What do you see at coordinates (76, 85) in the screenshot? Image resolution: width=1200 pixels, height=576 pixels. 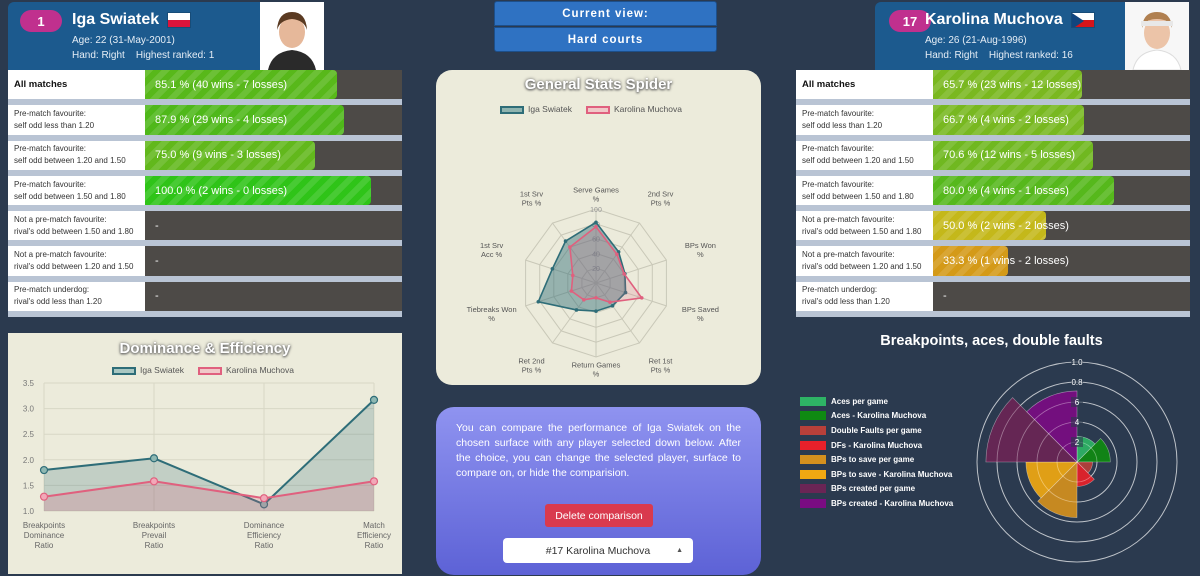 I see `stats-row-label: All matches` at bounding box center [76, 85].